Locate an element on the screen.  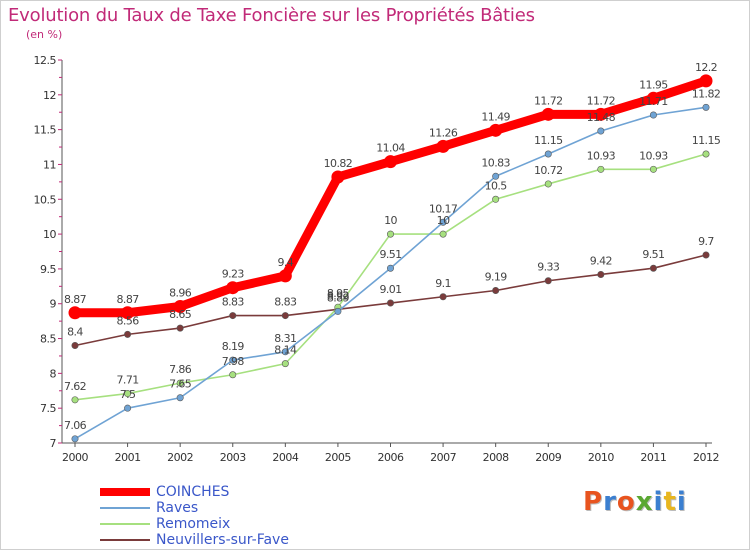
legend-label-neuvillers: Neuvillers-sur-Fave is located at coordinates (222, 540).